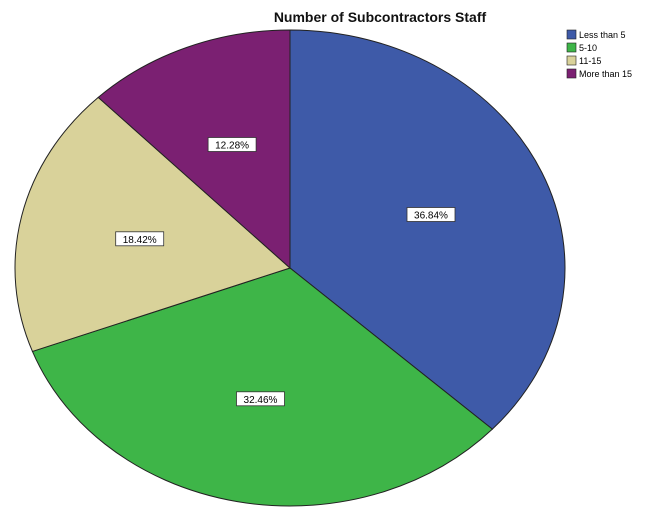  I want to click on slice-label-1: 32.46%, so click(260, 399).